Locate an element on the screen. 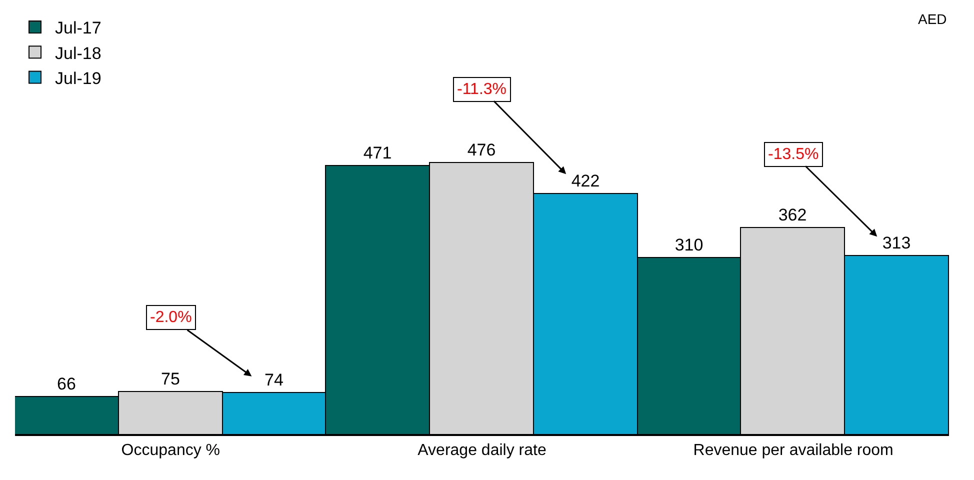 The image size is (974, 480). data-label: 476 is located at coordinates (481, 150).